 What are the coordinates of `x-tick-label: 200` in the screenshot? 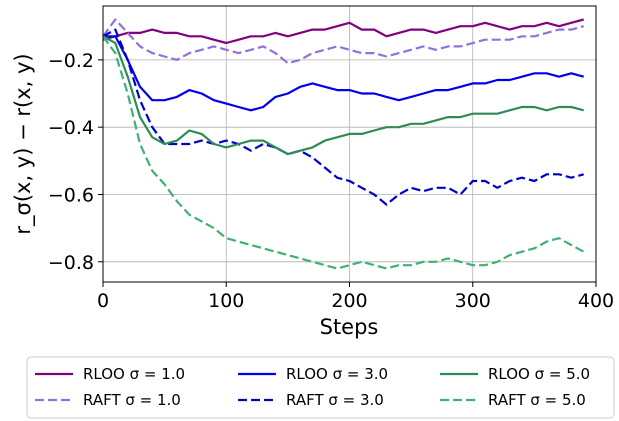 It's located at (349, 301).